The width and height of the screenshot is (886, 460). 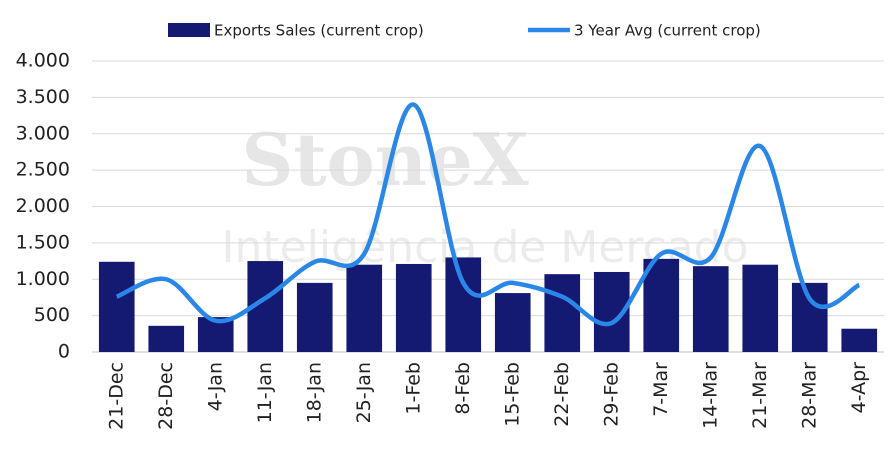 What do you see at coordinates (43, 170) in the screenshot?
I see `y-tick-label: 2.500` at bounding box center [43, 170].